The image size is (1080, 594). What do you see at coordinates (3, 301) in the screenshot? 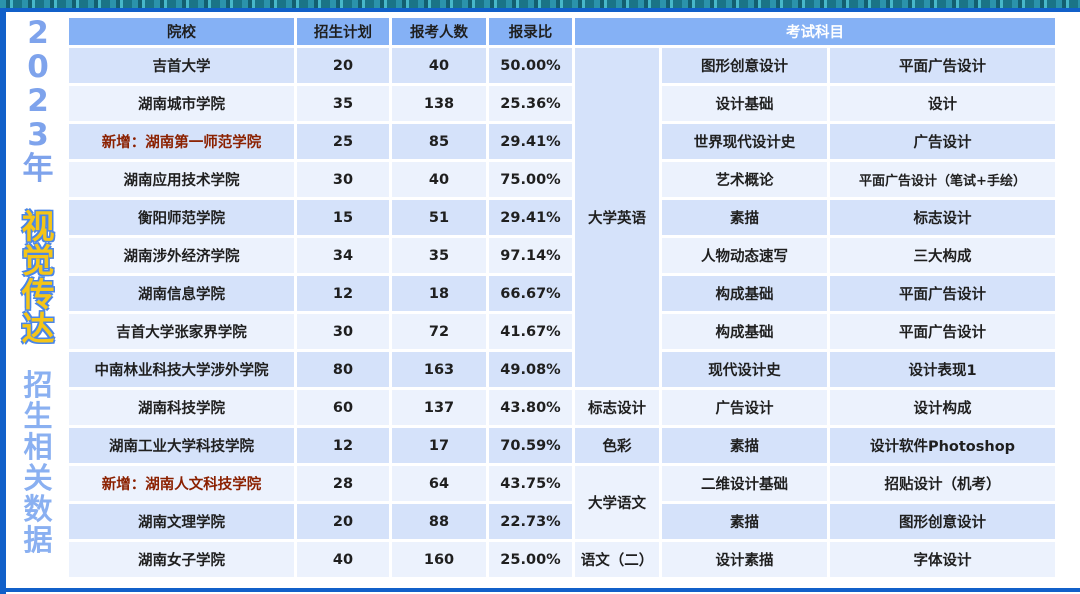
I see `slide-border-left` at bounding box center [3, 301].